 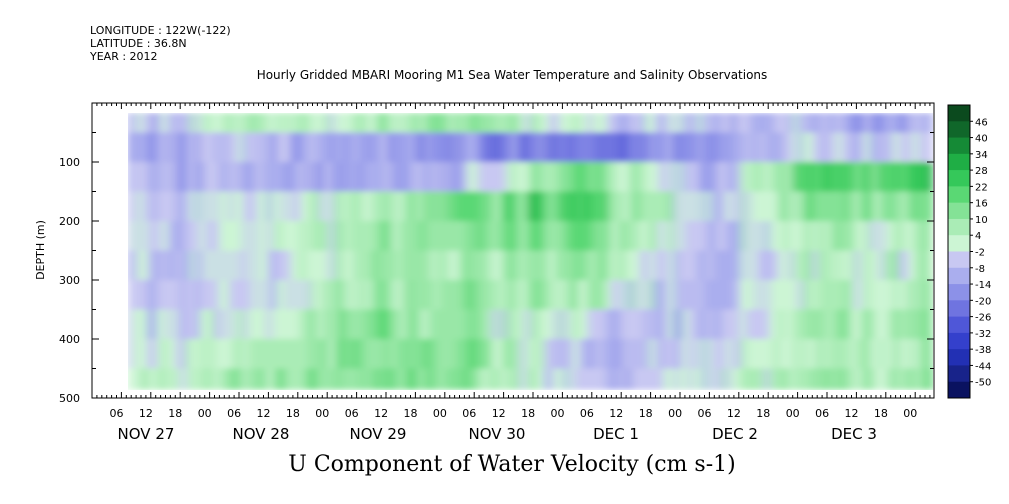 I want to click on y-tick-label: 400, so click(x=69, y=339).